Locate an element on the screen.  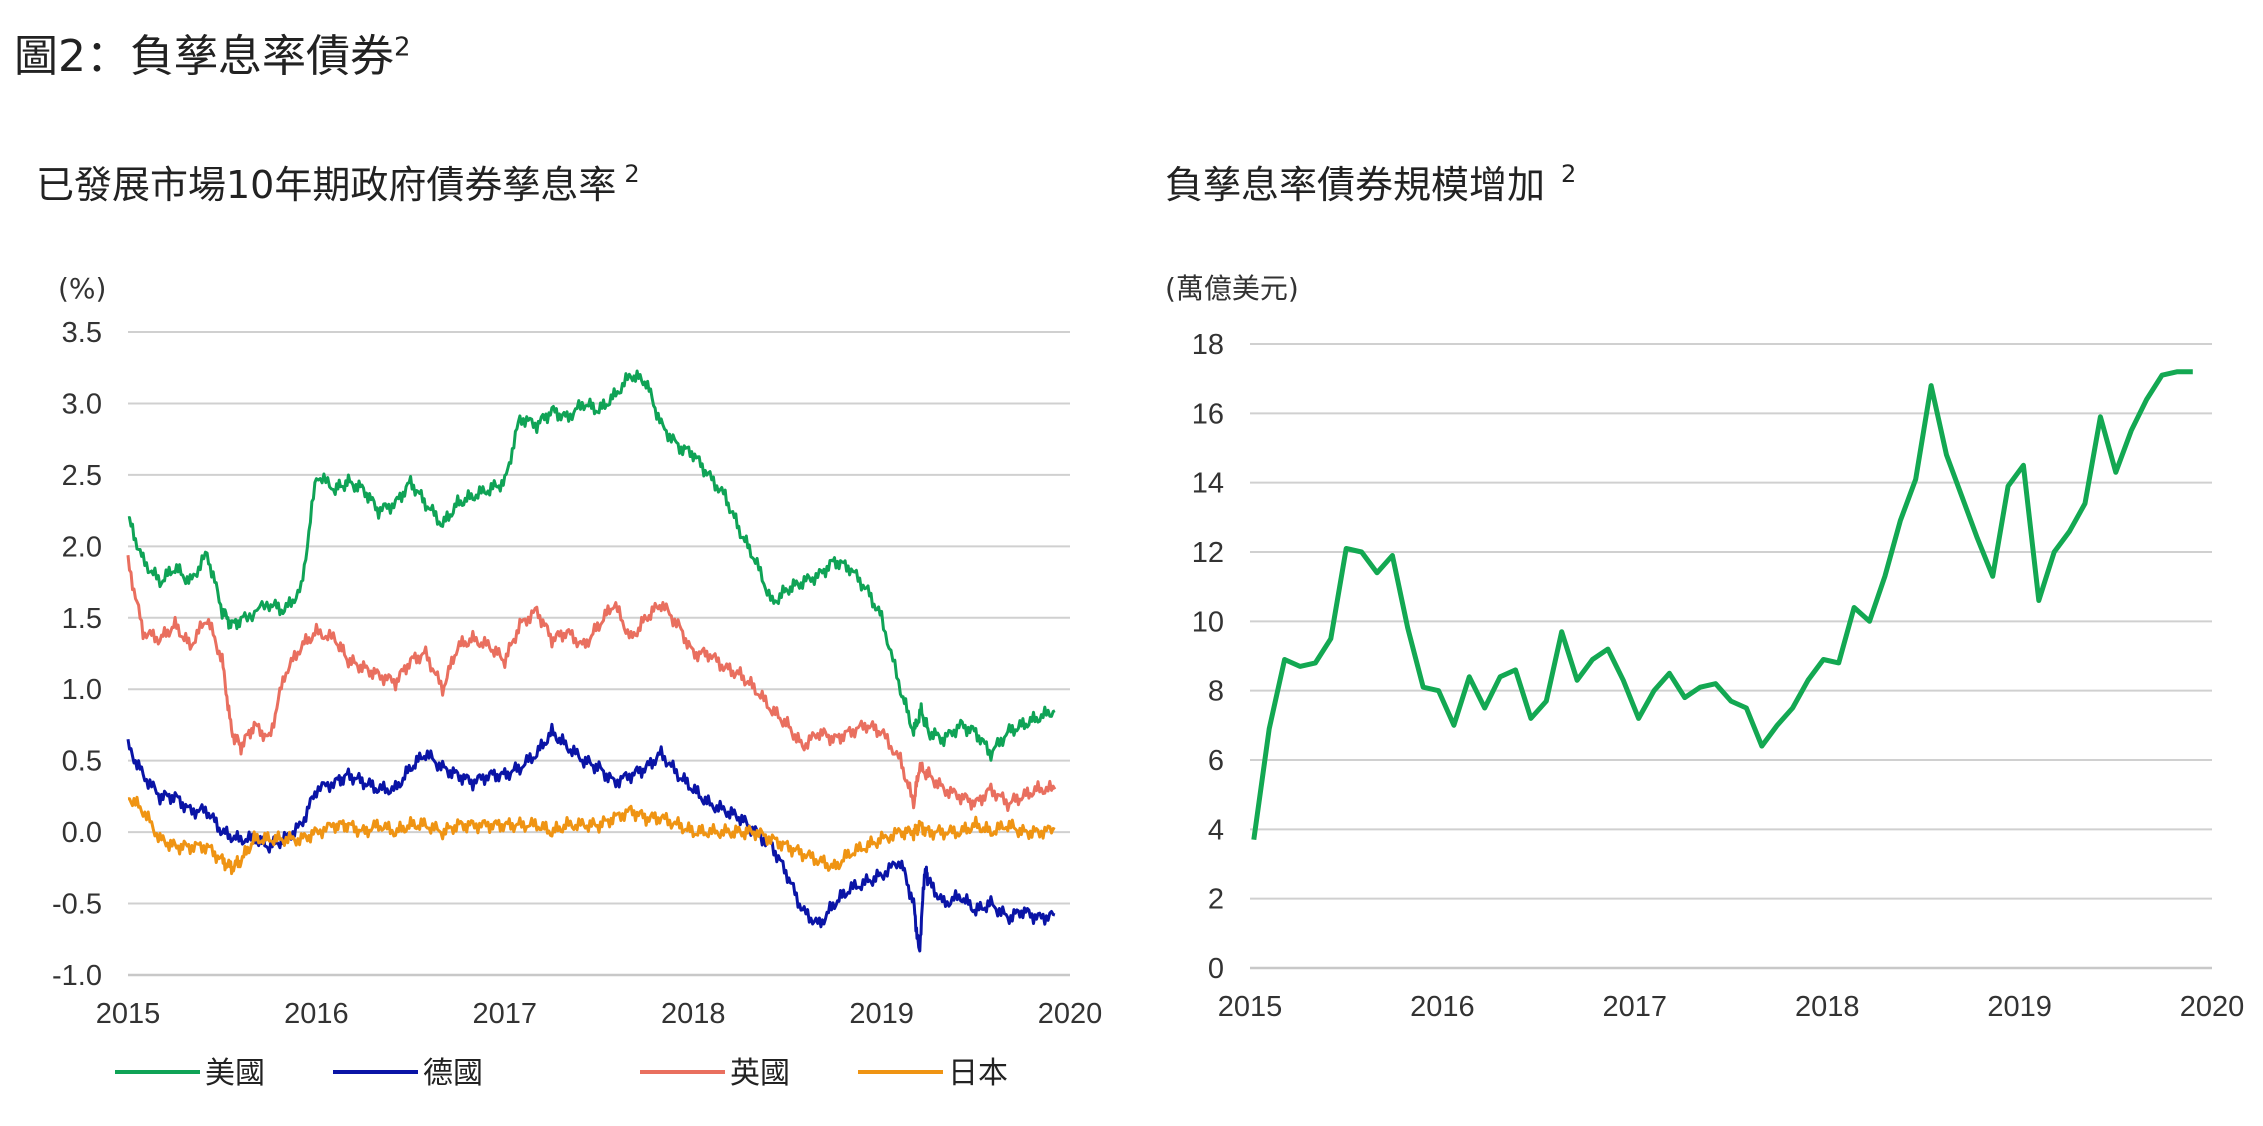
y-tick-label: 0.0 is located at coordinates (82, 833).